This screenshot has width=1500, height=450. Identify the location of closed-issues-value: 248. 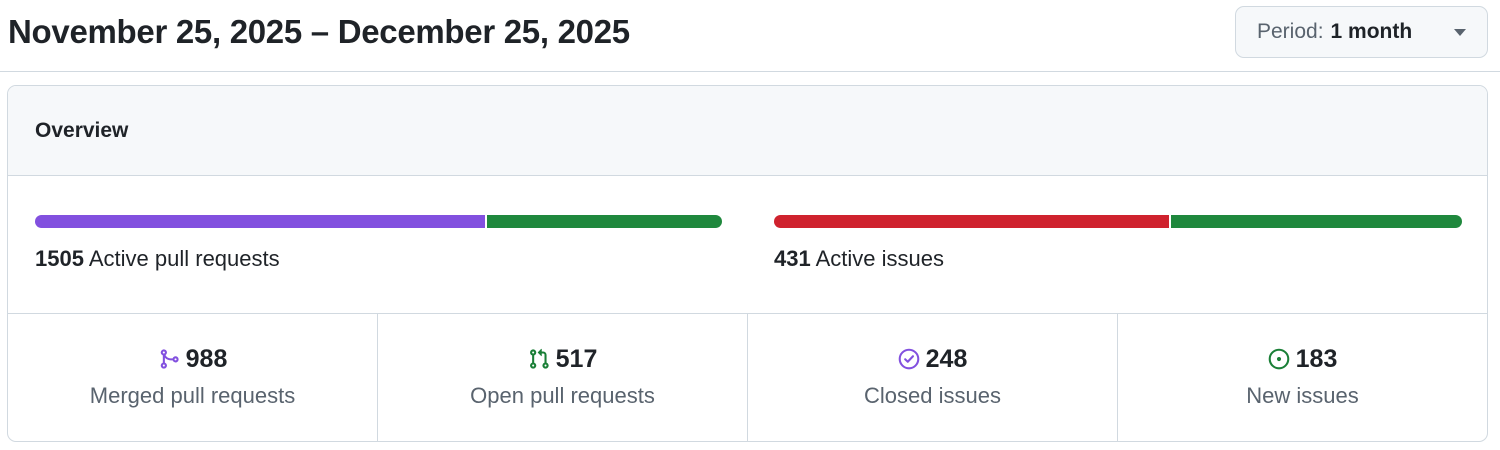
(946, 359).